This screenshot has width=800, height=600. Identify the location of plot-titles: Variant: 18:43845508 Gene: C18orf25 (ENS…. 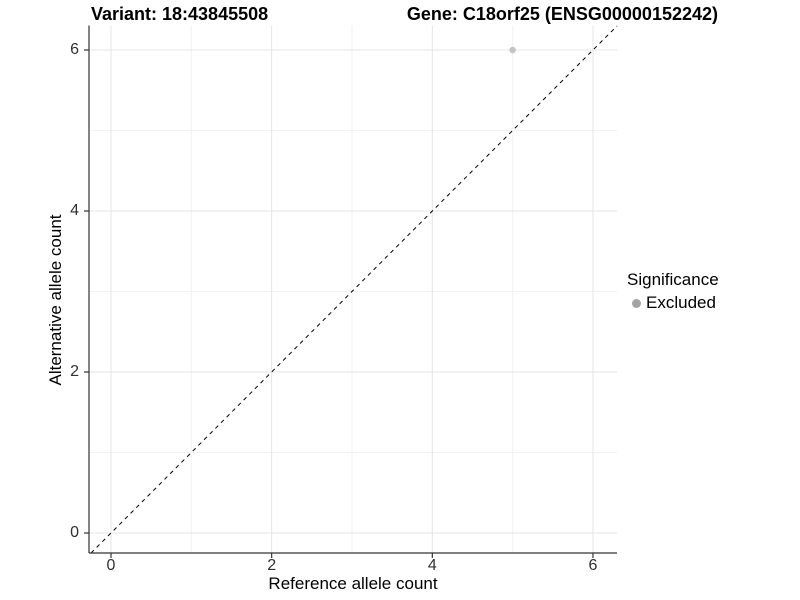
(404, 14).